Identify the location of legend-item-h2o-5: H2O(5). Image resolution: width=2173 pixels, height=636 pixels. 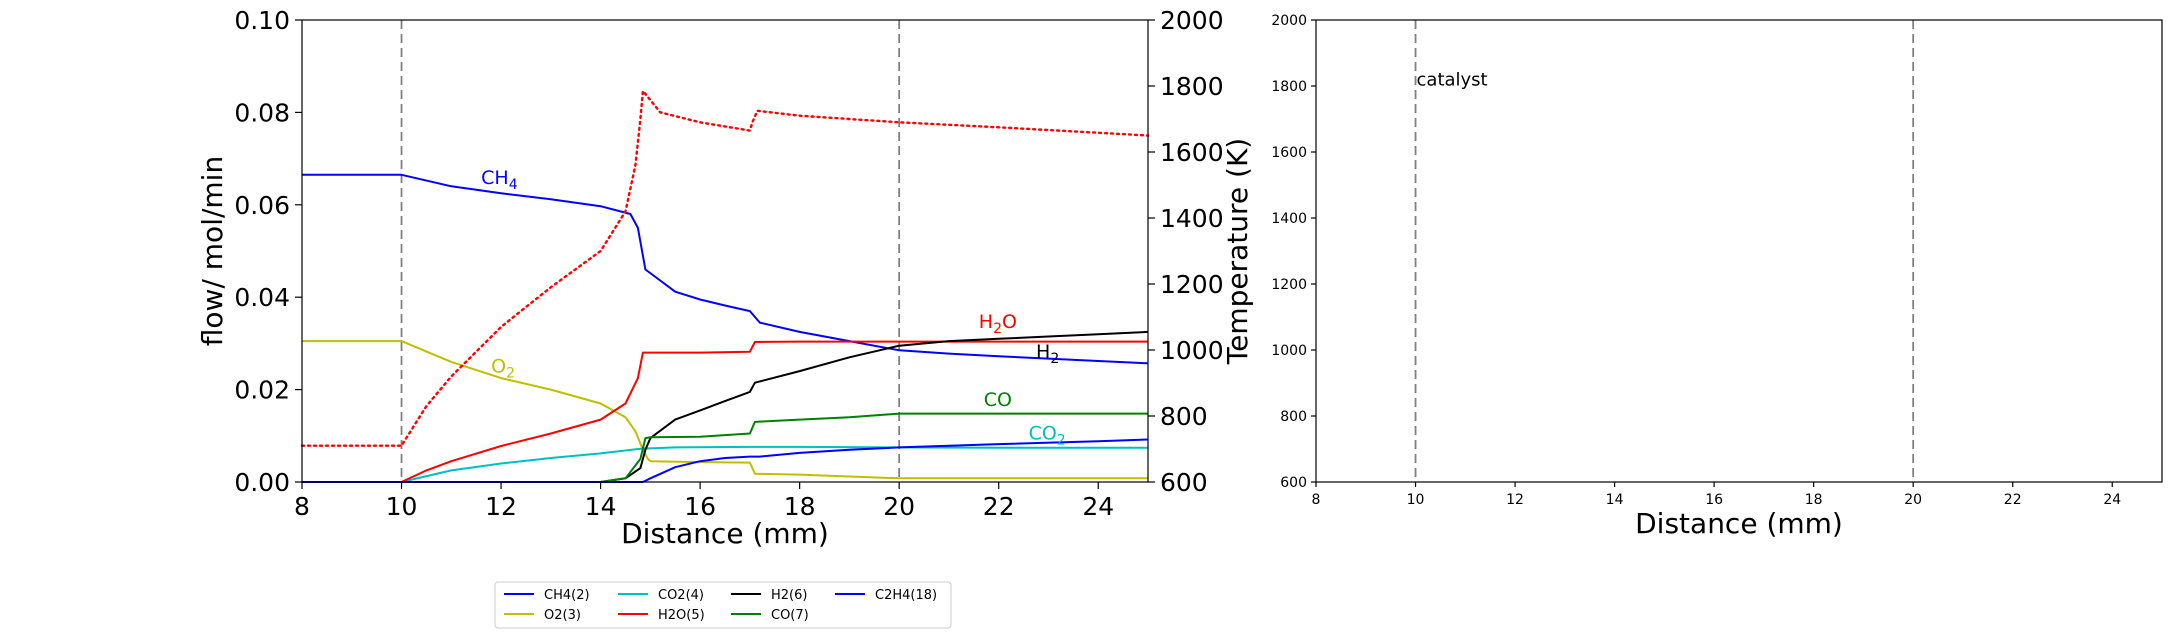
(661, 615).